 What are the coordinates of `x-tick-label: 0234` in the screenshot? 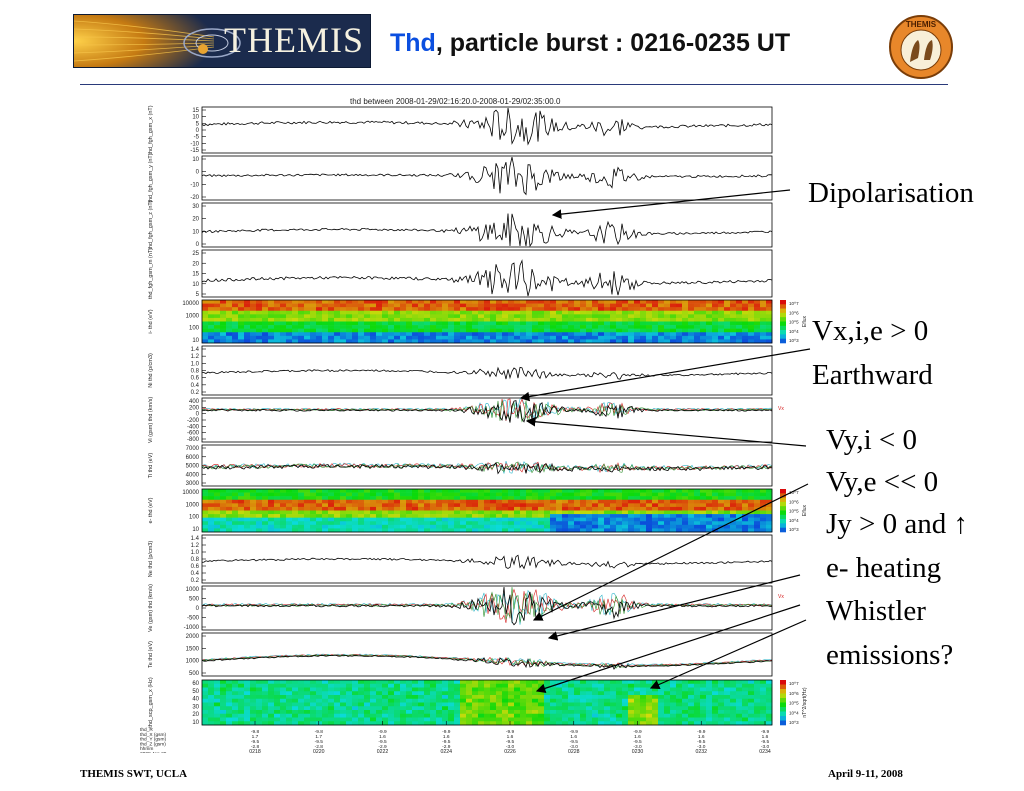 It's located at (765, 751).